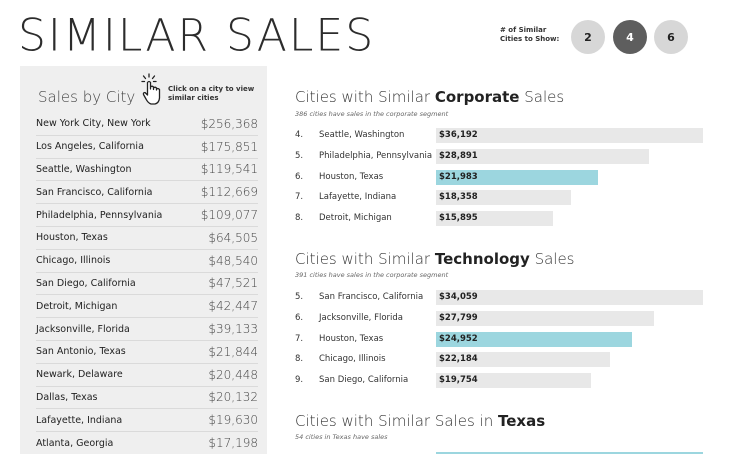 The height and width of the screenshot is (454, 736). Describe the element at coordinates (552, 259) in the screenshot. I see `technology-title-post: Sales` at that location.